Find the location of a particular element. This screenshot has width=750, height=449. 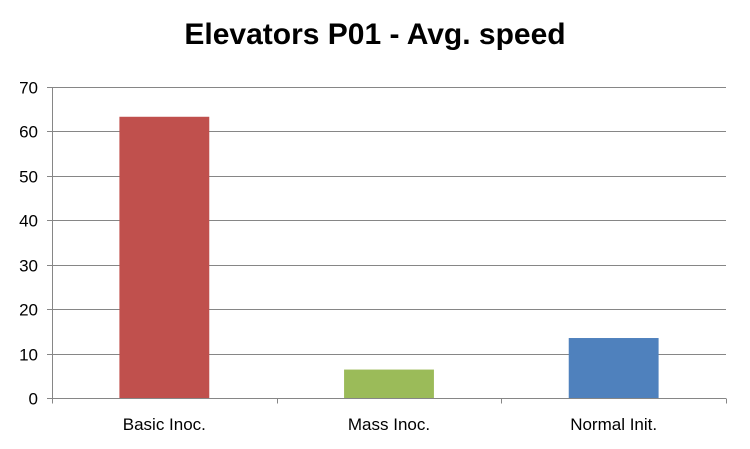

y-tick-label: 30 is located at coordinates (28, 266).